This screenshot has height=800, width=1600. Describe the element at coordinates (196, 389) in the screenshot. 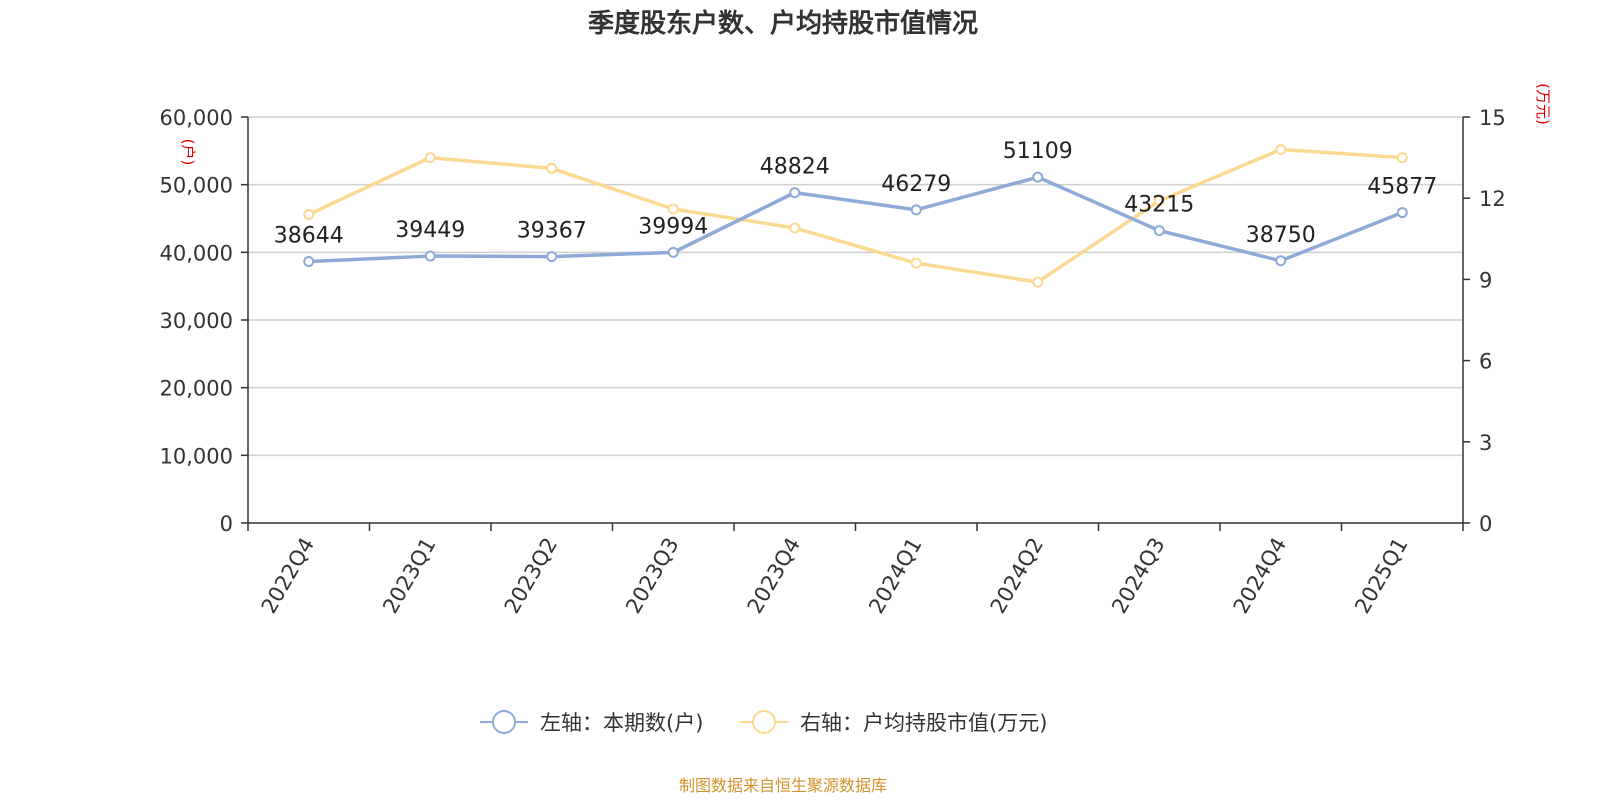

I see `left-tick-label-2: 20,000` at that location.